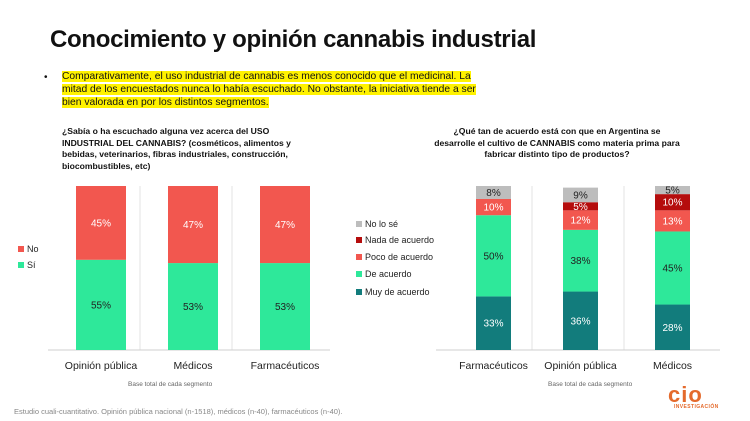  What do you see at coordinates (590, 384) in the screenshot?
I see `base-note-right: Base total de cada segmento` at bounding box center [590, 384].